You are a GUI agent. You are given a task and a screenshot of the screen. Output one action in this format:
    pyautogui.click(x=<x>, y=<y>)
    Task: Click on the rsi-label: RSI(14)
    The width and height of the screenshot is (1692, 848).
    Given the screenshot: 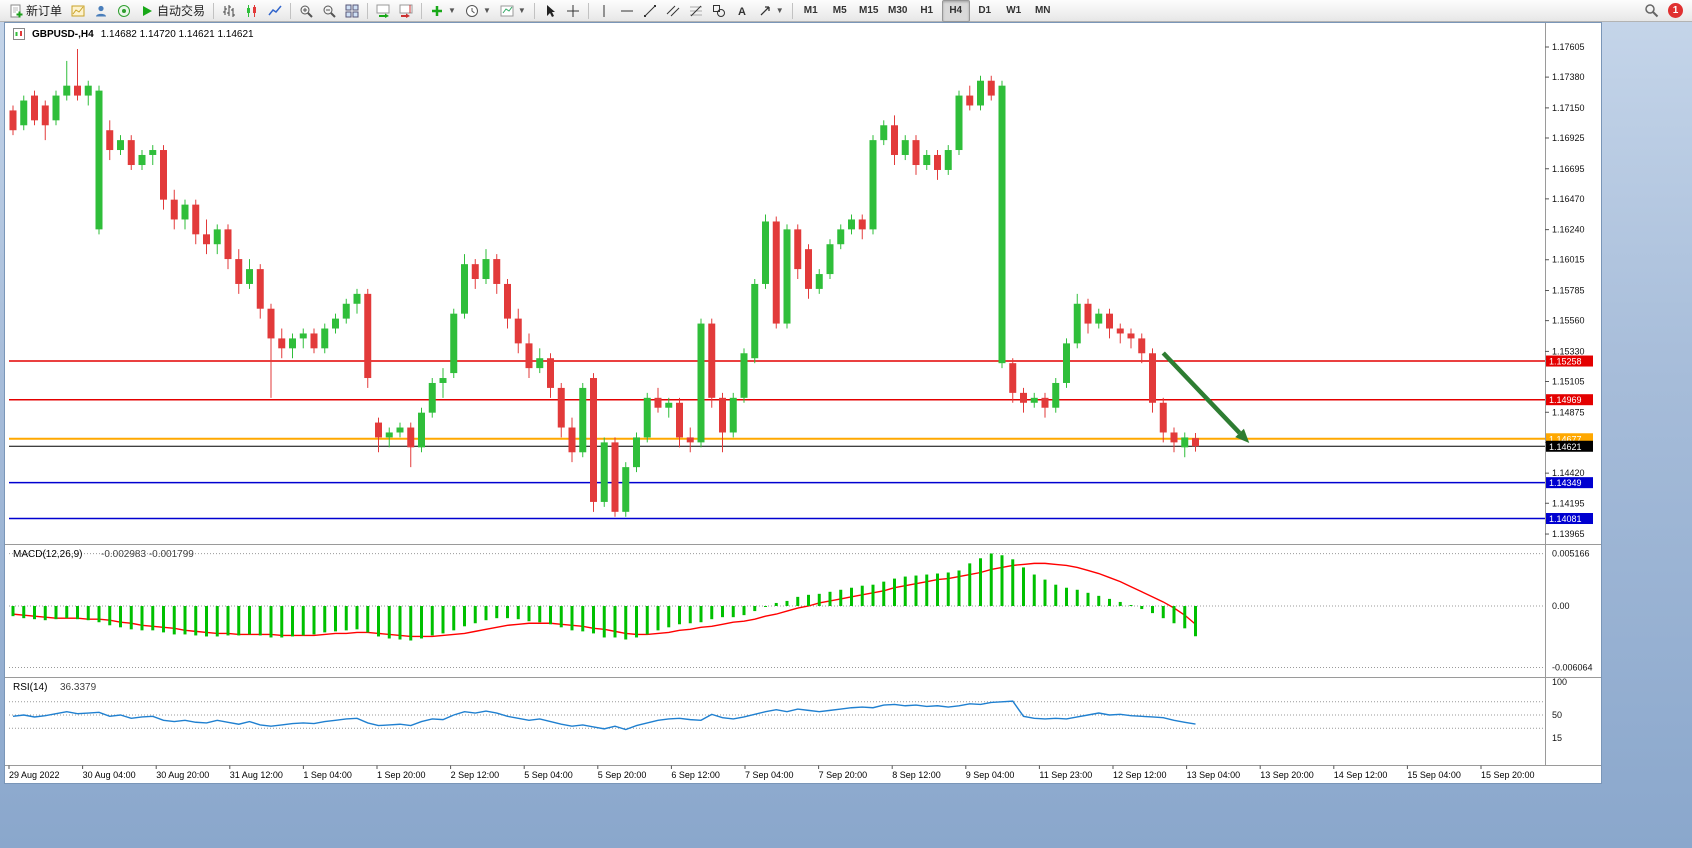 What is the action you would take?
    pyautogui.click(x=30, y=687)
    